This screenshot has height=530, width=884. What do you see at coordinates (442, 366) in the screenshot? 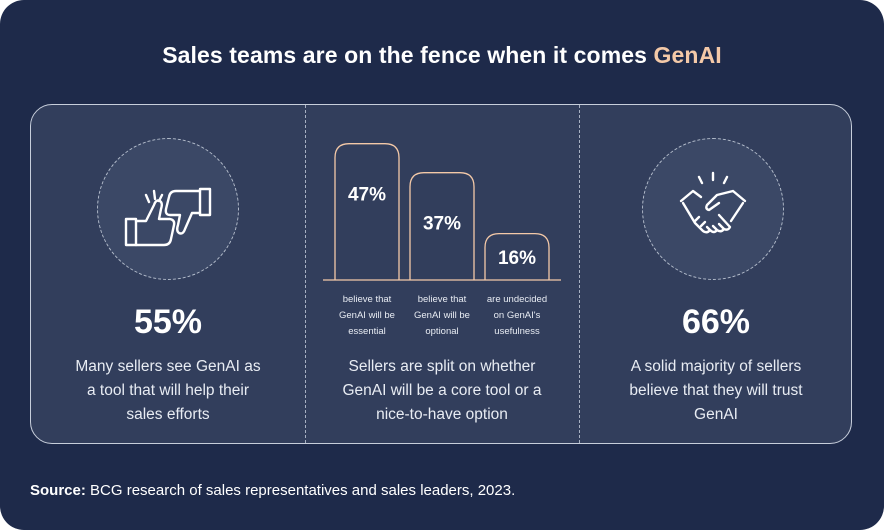
I see `description-line: Sellers are split on whether` at bounding box center [442, 366].